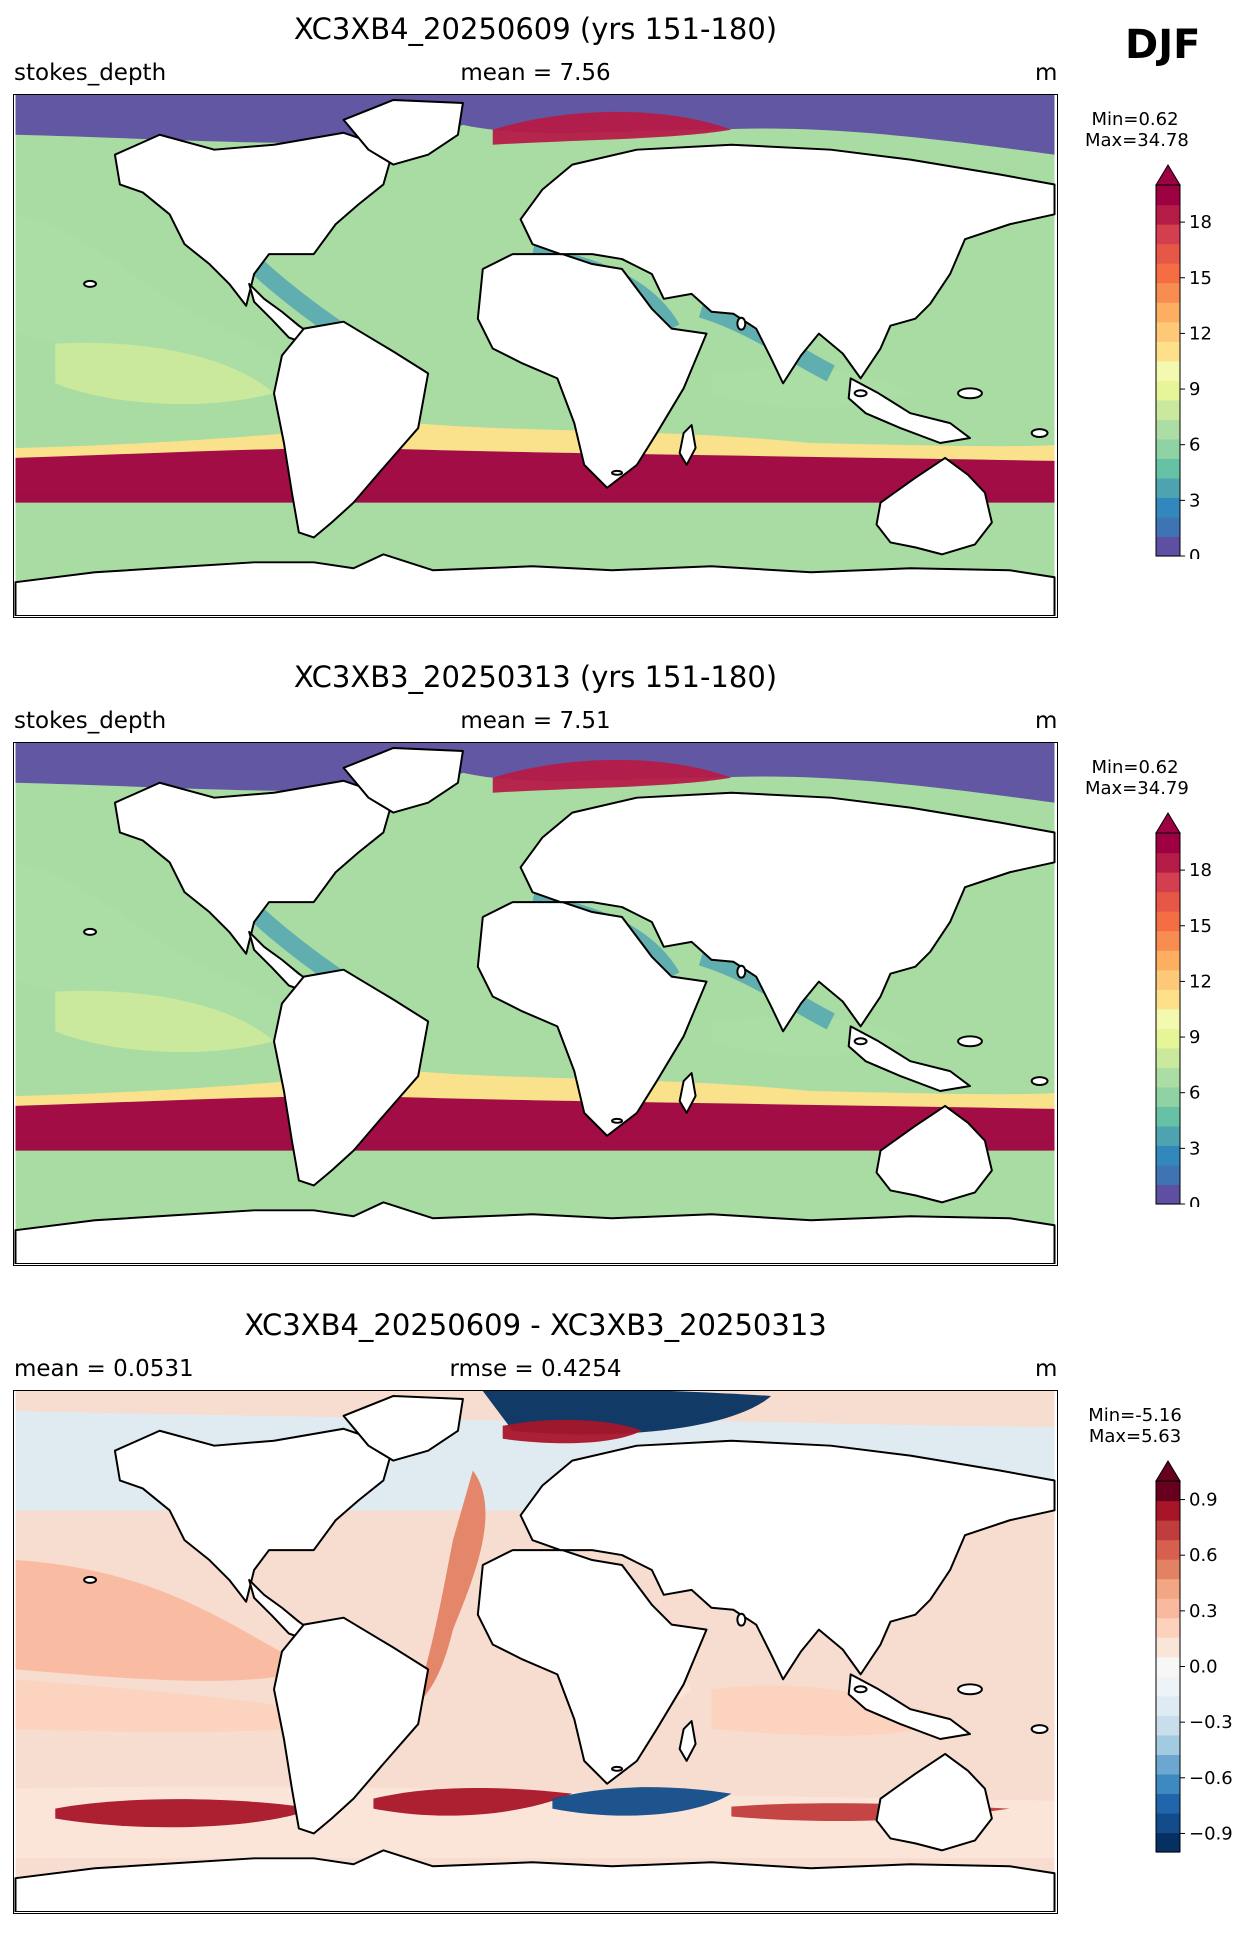 The height and width of the screenshot is (1939, 1257). I want to click on panel-2-variable-label: stokes_depth, so click(90, 721).